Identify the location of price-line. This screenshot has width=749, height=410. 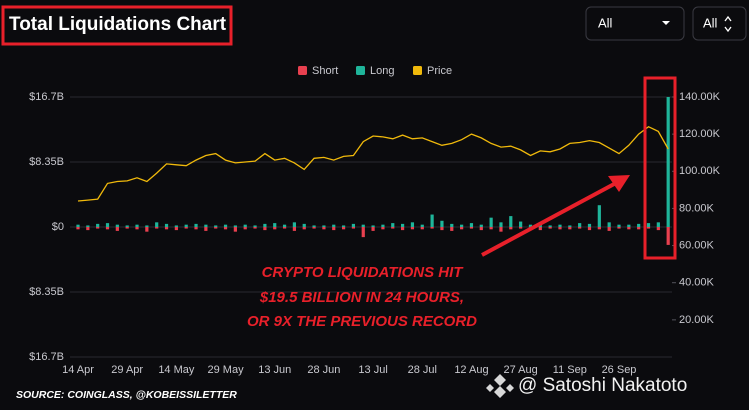
(373, 163).